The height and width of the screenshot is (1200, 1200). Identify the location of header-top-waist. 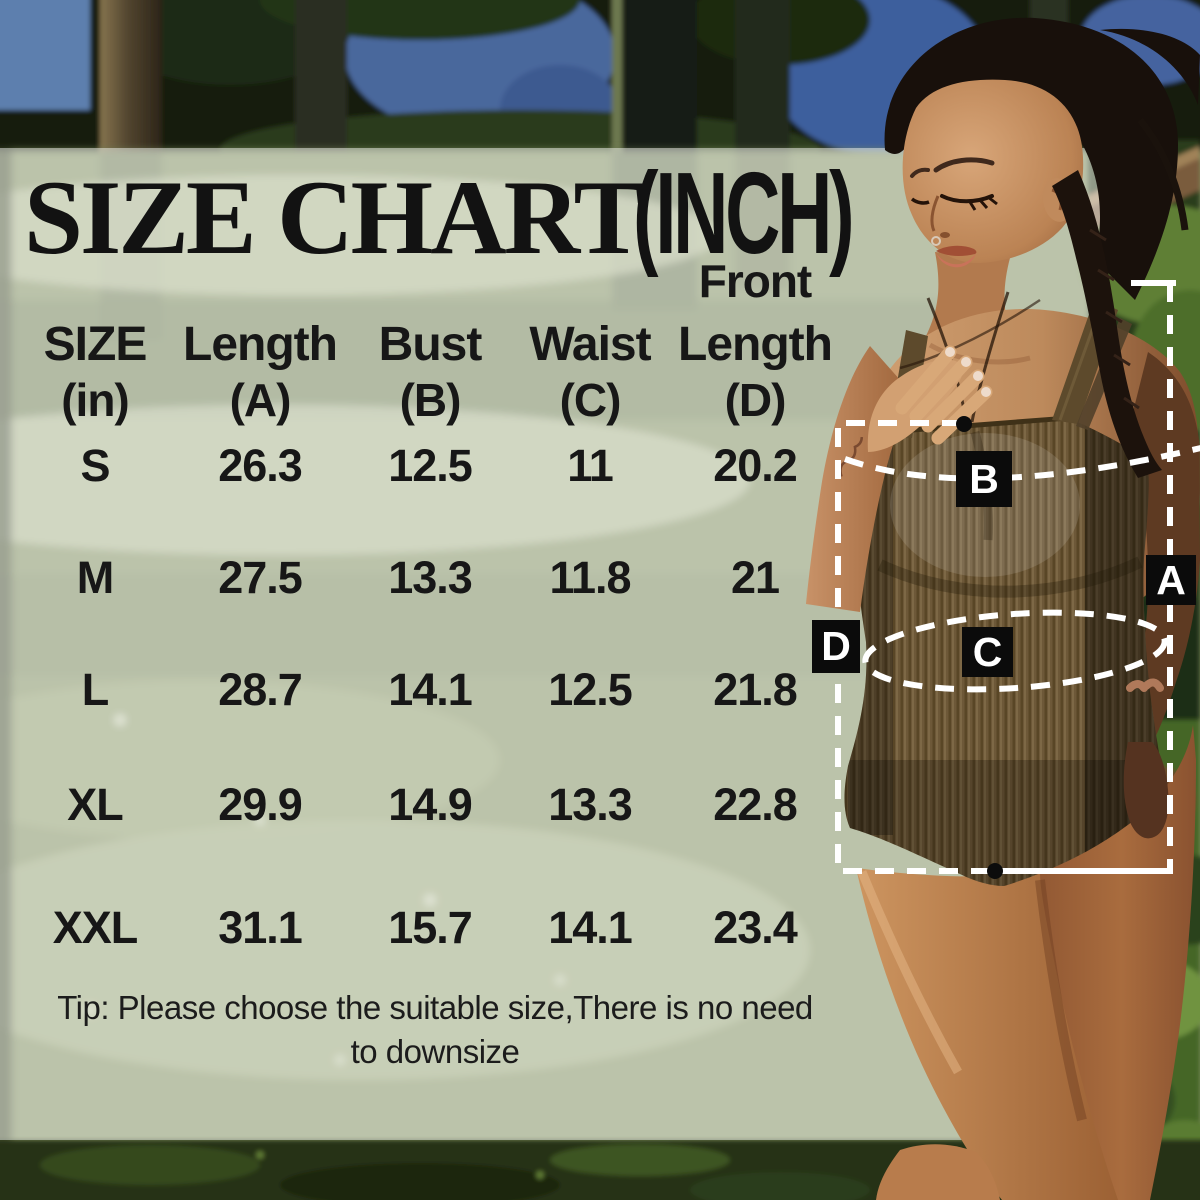
(590, 281).